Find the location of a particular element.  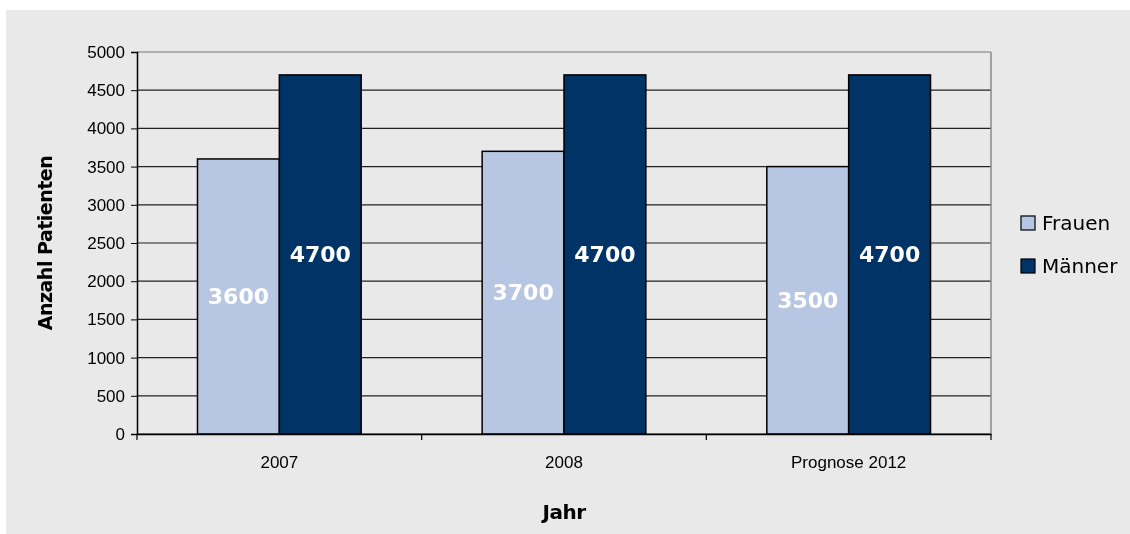

y-tick-label: 2000 is located at coordinates (106, 282).